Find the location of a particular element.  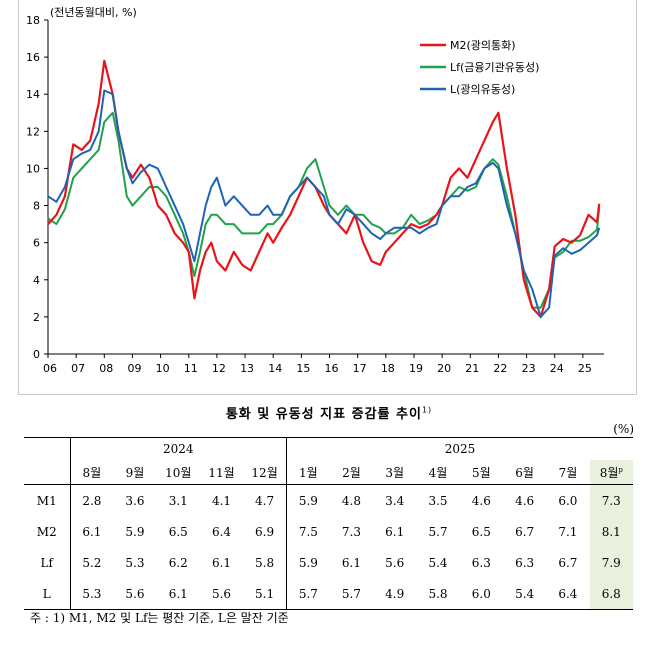

footnote: 주 : 1) M1, M2 및 Lf는 평잔 기준, L은 말잔 기준 is located at coordinates (159, 618).